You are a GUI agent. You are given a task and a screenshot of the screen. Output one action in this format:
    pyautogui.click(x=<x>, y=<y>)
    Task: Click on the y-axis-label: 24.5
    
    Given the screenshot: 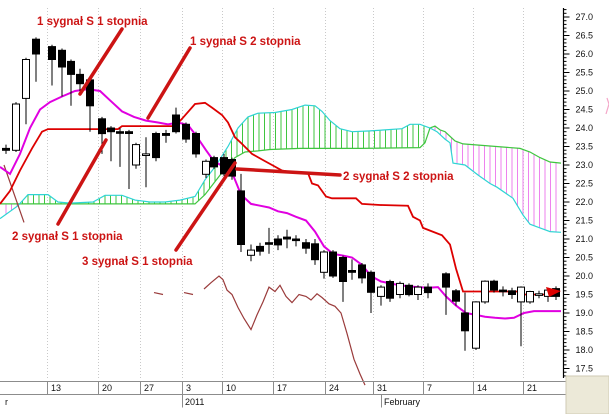 What is the action you would take?
    pyautogui.click(x=585, y=110)
    